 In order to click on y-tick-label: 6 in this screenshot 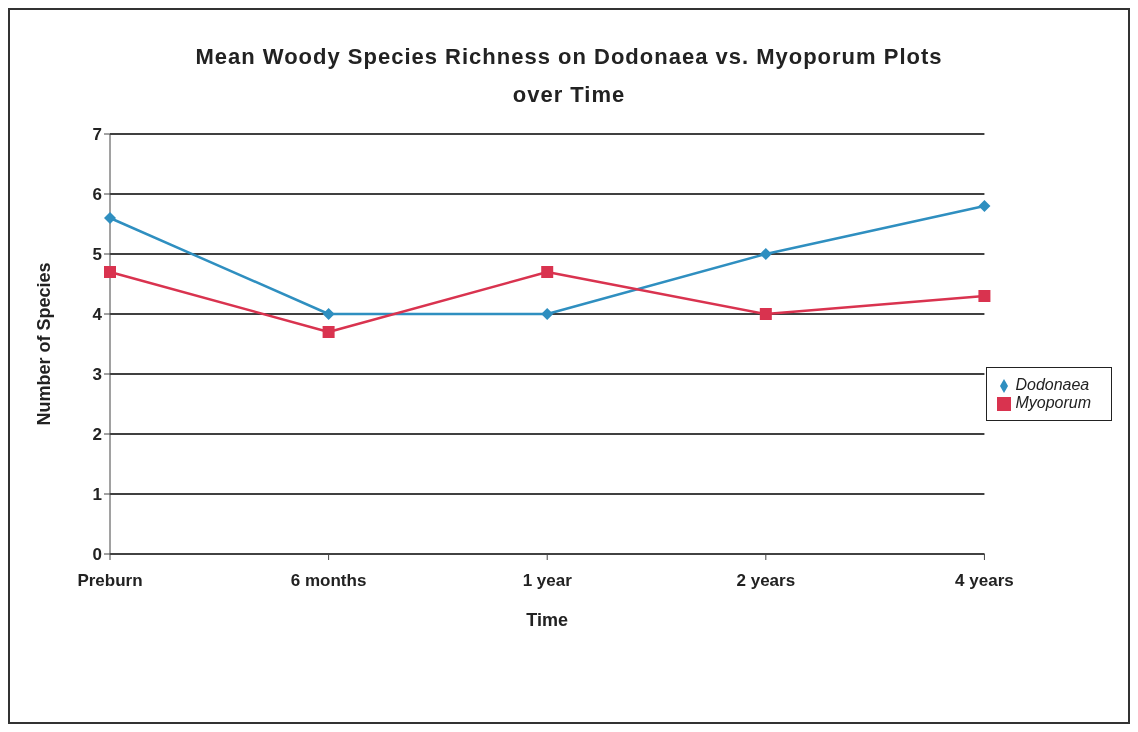, I will do `click(97, 195)`.